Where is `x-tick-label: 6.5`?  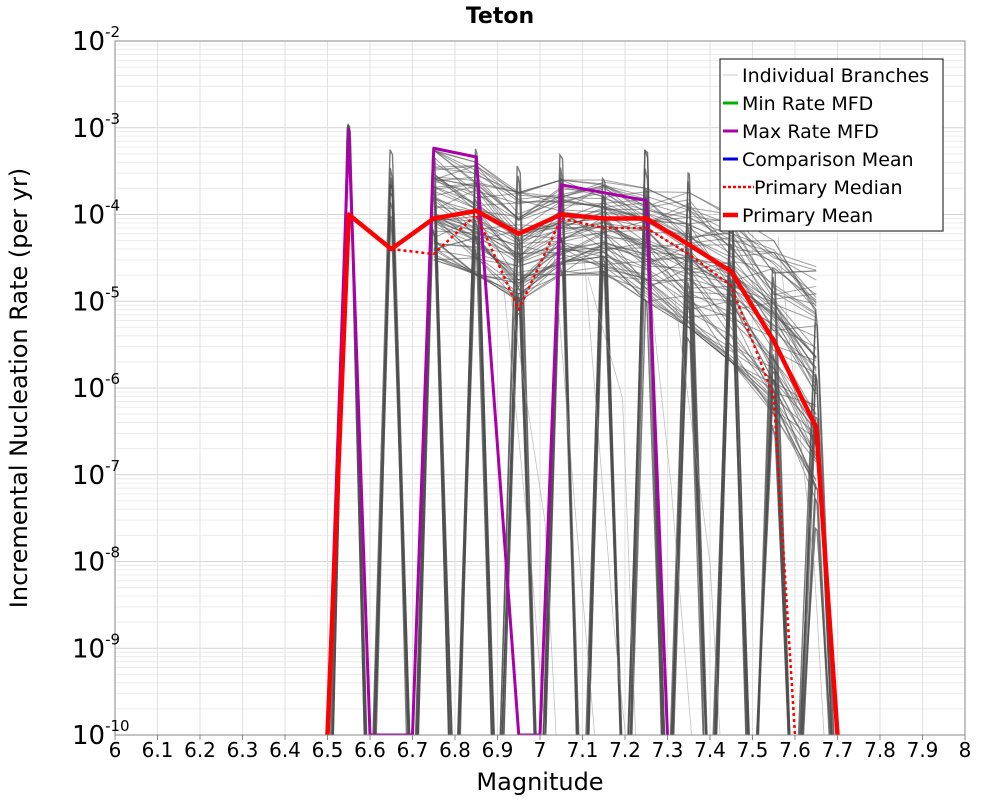 x-tick-label: 6.5 is located at coordinates (328, 750).